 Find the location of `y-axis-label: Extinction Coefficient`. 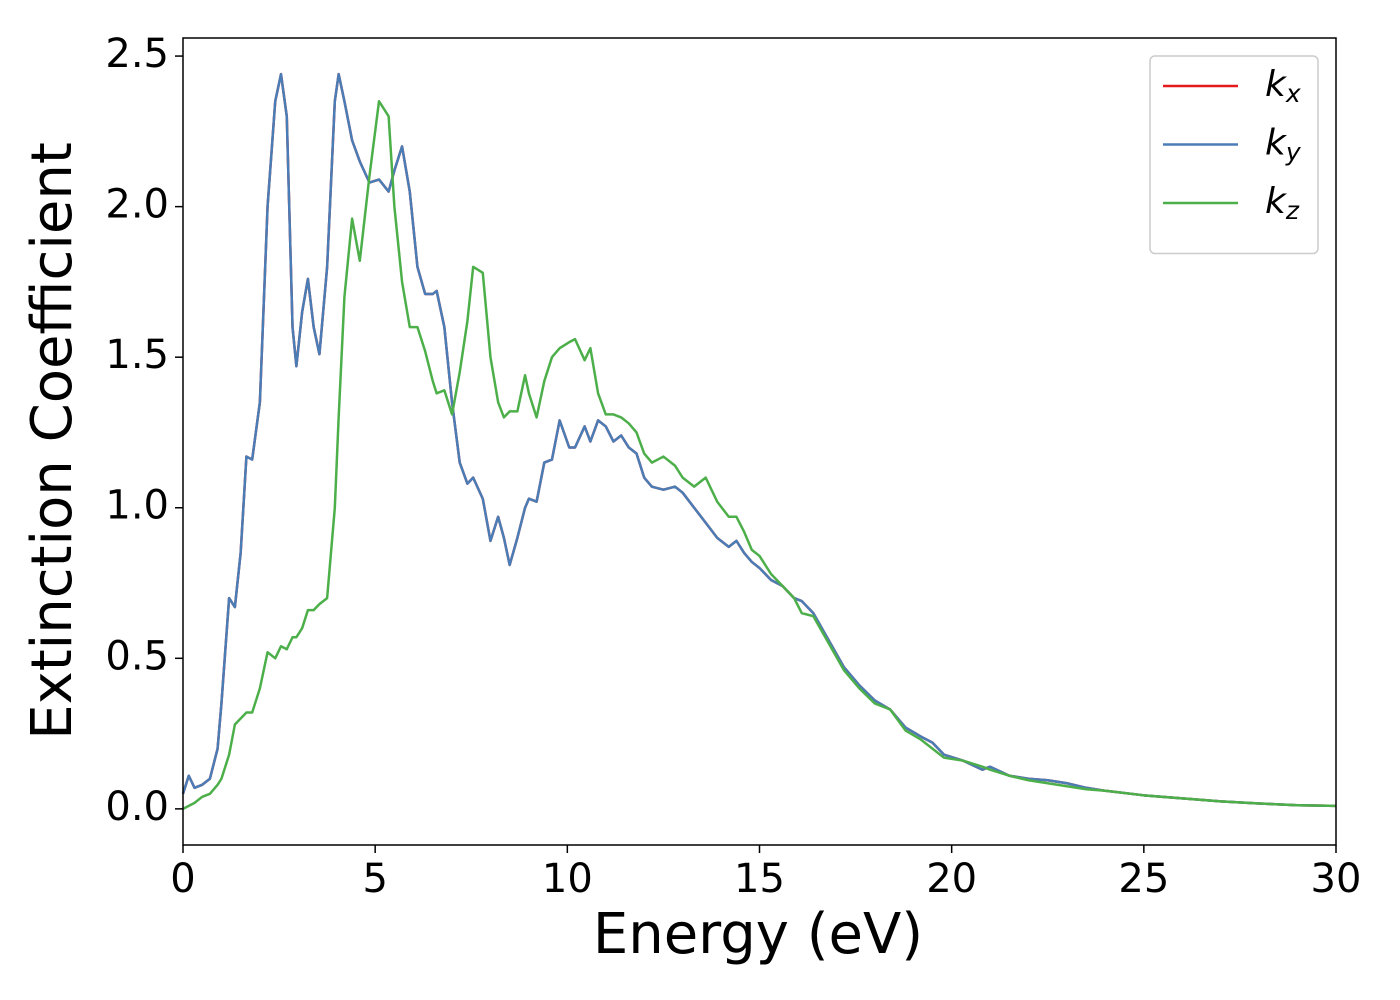

y-axis-label: Extinction Coefficient is located at coordinates (52, 441).